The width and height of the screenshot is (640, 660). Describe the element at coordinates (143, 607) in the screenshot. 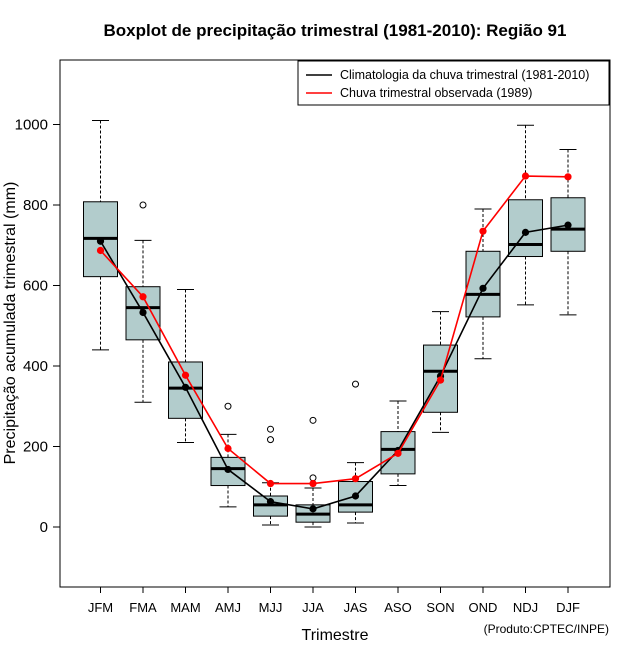

I see `x-tick-label: FMA` at that location.